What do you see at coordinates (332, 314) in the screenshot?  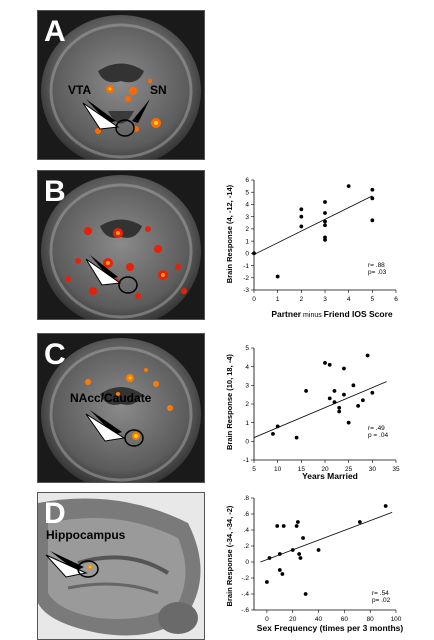 I see `x-axis-label: Partner minus Friend IOS Score` at bounding box center [332, 314].